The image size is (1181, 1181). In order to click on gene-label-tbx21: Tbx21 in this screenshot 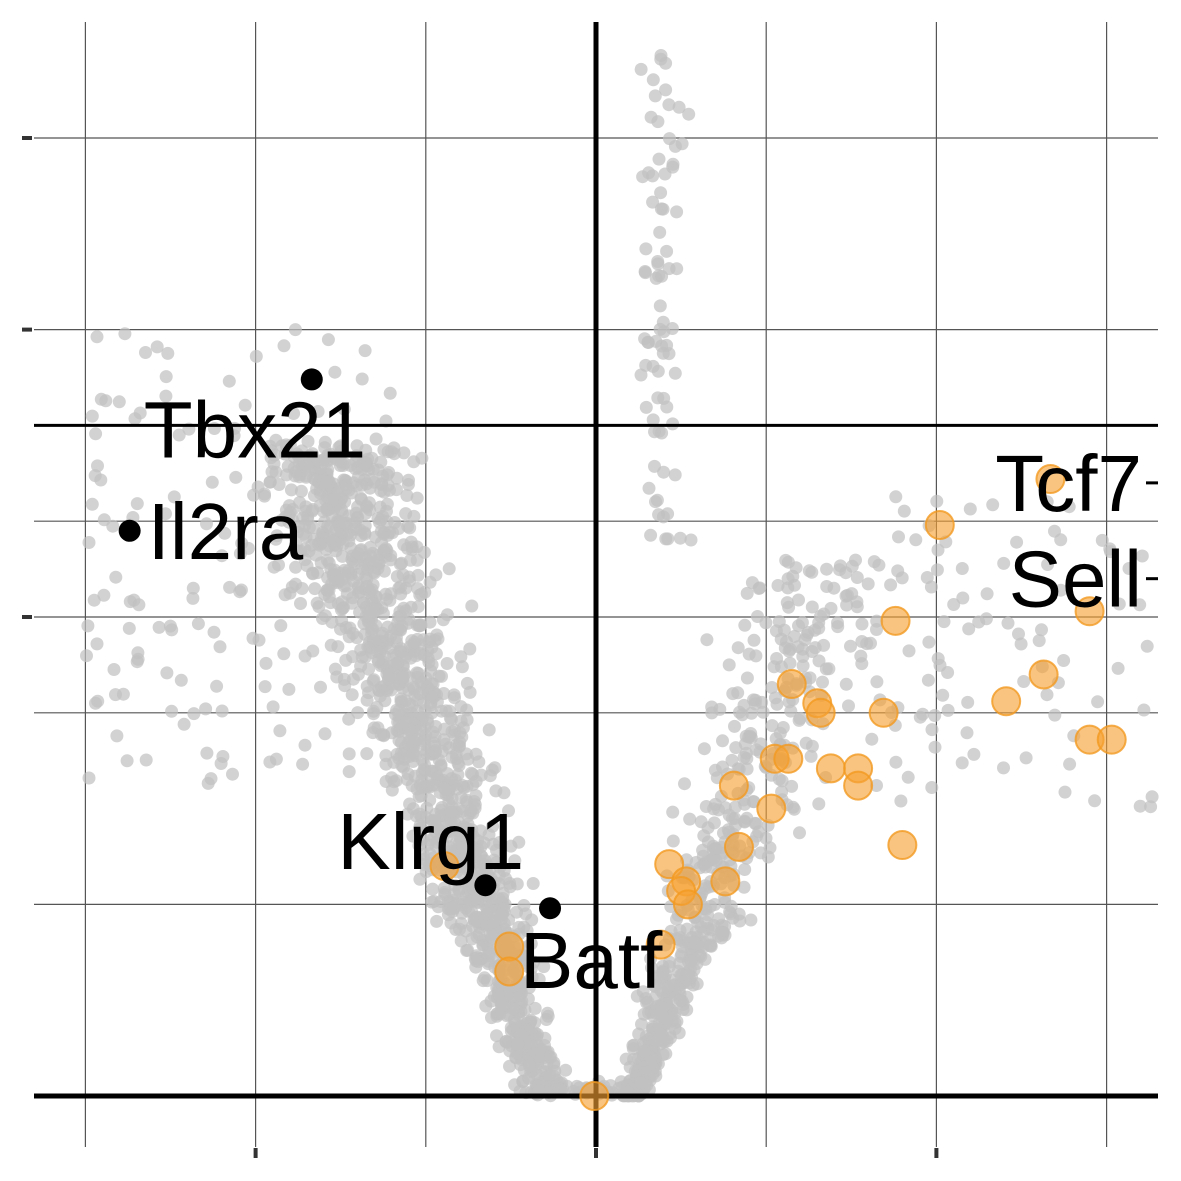, I will do `click(255, 429)`.